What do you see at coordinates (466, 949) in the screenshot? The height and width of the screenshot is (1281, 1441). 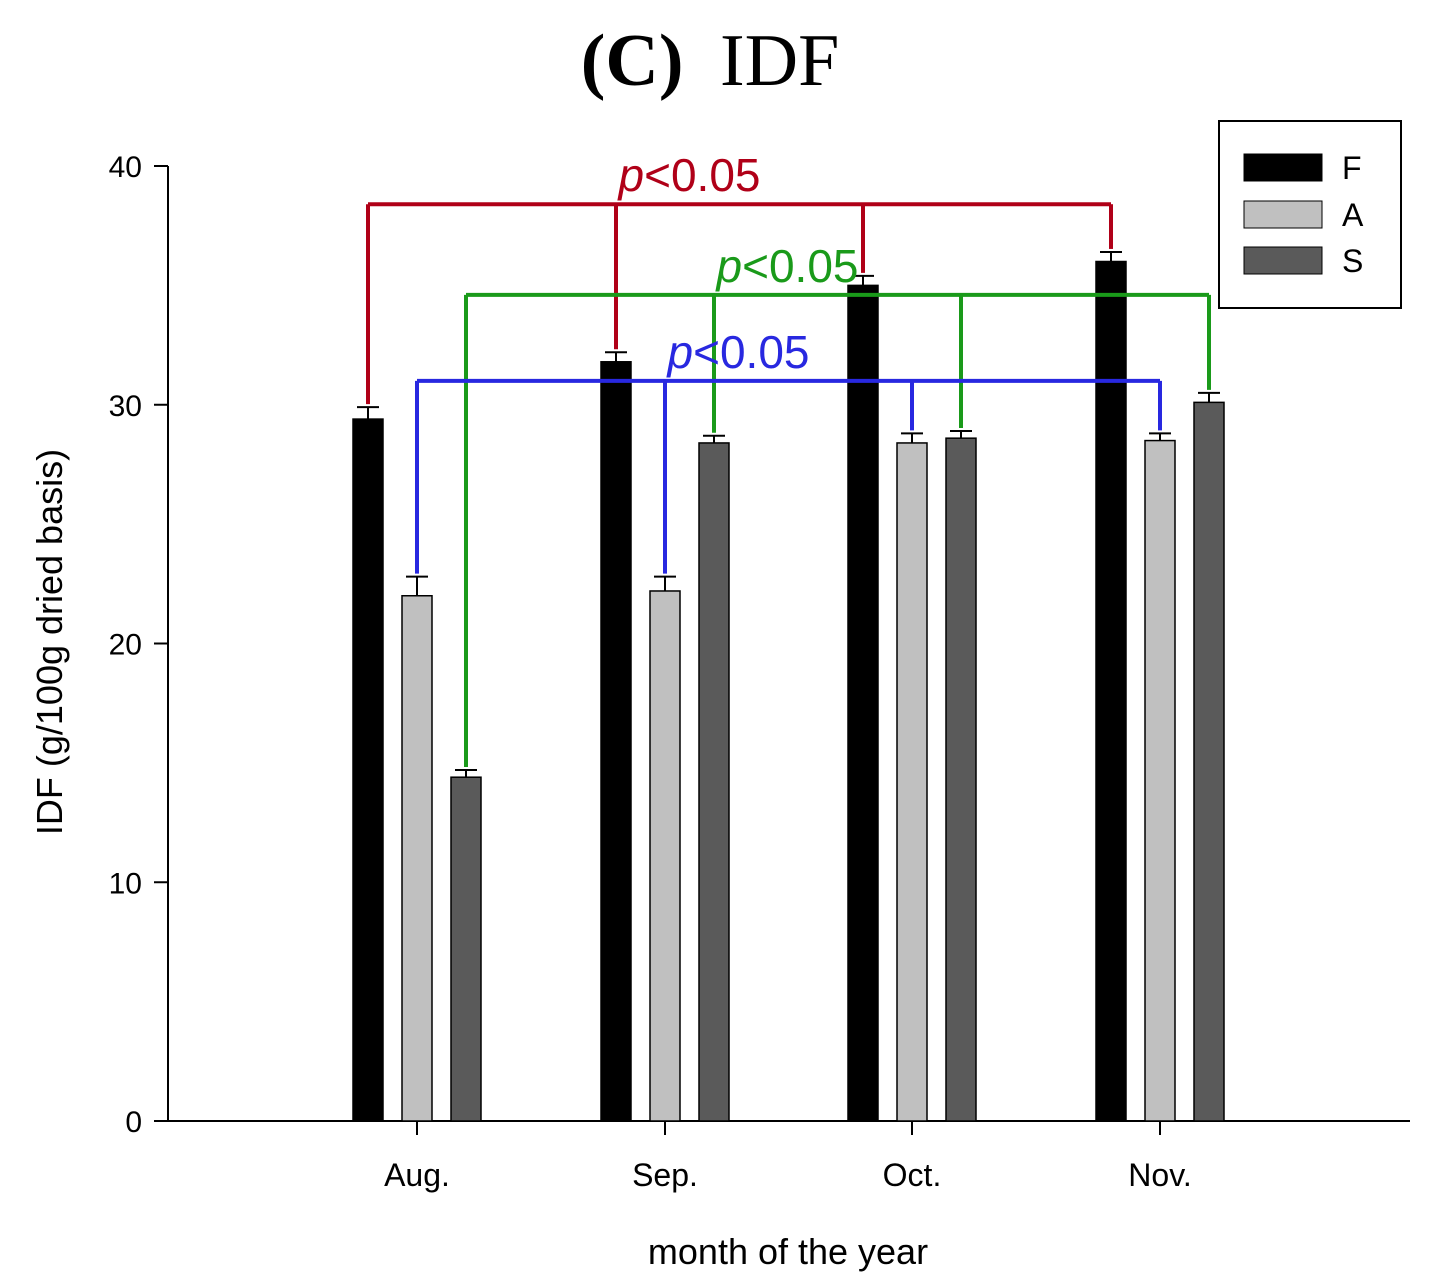 I see `bar-s-aug` at bounding box center [466, 949].